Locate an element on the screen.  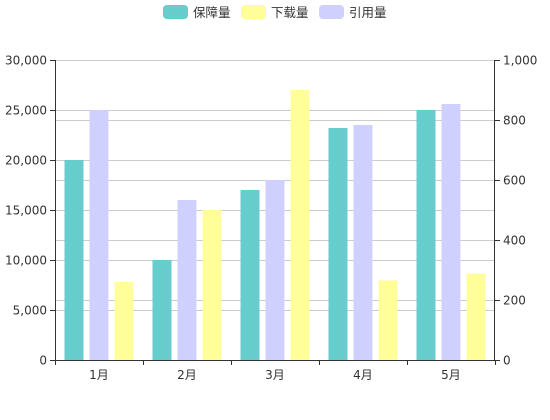
legend-item-保障量: 保障量 is located at coordinates (197, 12).